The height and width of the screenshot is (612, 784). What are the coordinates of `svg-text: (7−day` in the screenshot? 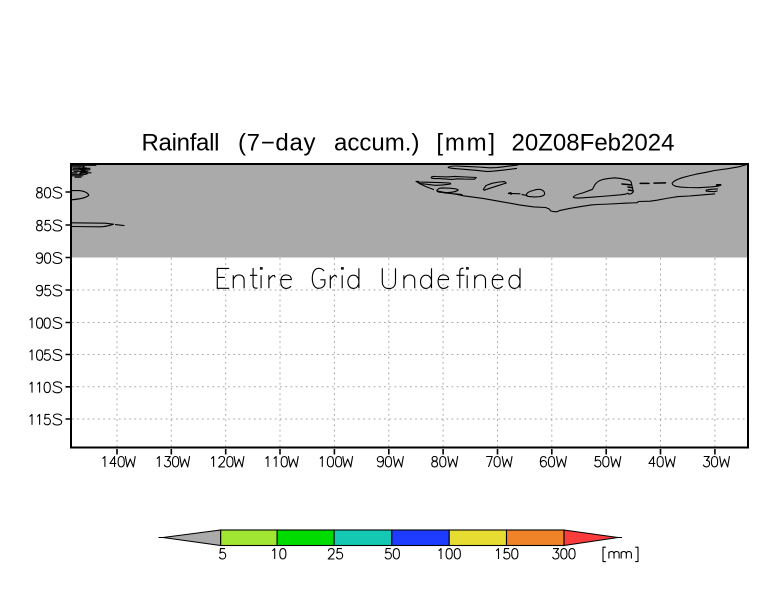 It's located at (277, 143).